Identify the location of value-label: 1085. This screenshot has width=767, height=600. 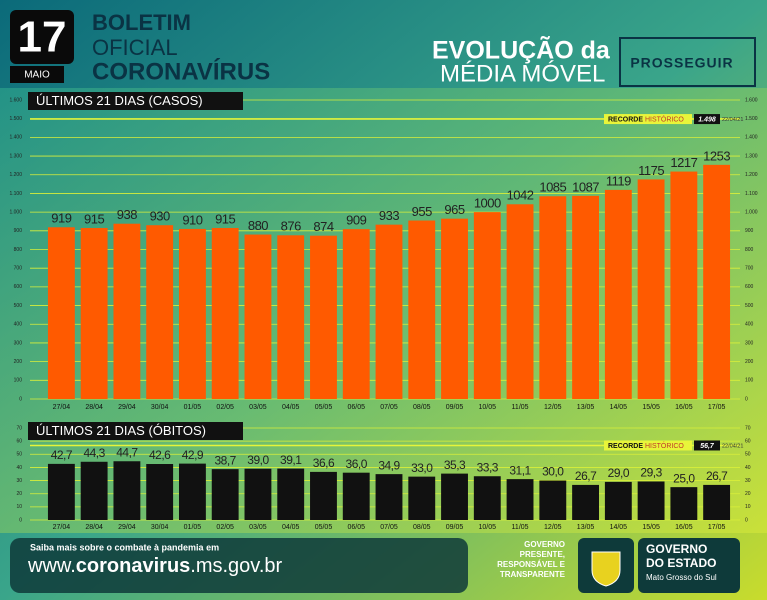
(552, 187).